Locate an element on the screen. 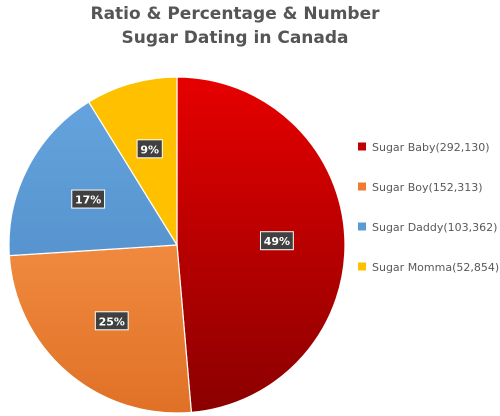 Image resolution: width=500 pixels, height=416 pixels. data-label-sugar-daddy: 17% is located at coordinates (88, 199).